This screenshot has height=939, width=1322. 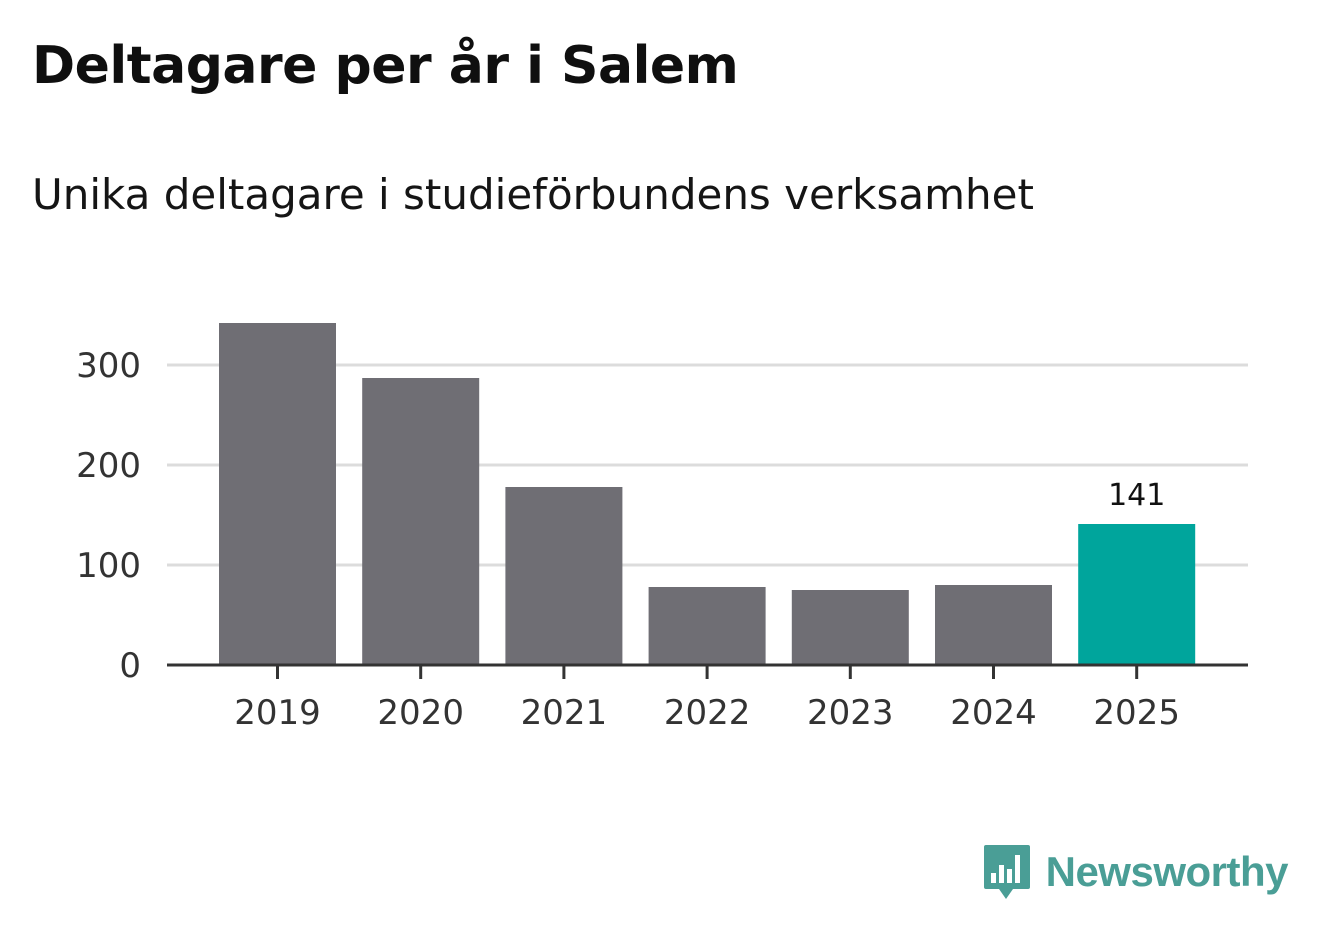 I want to click on chart-title: Deltagare per år i Salem, so click(x=385, y=66).